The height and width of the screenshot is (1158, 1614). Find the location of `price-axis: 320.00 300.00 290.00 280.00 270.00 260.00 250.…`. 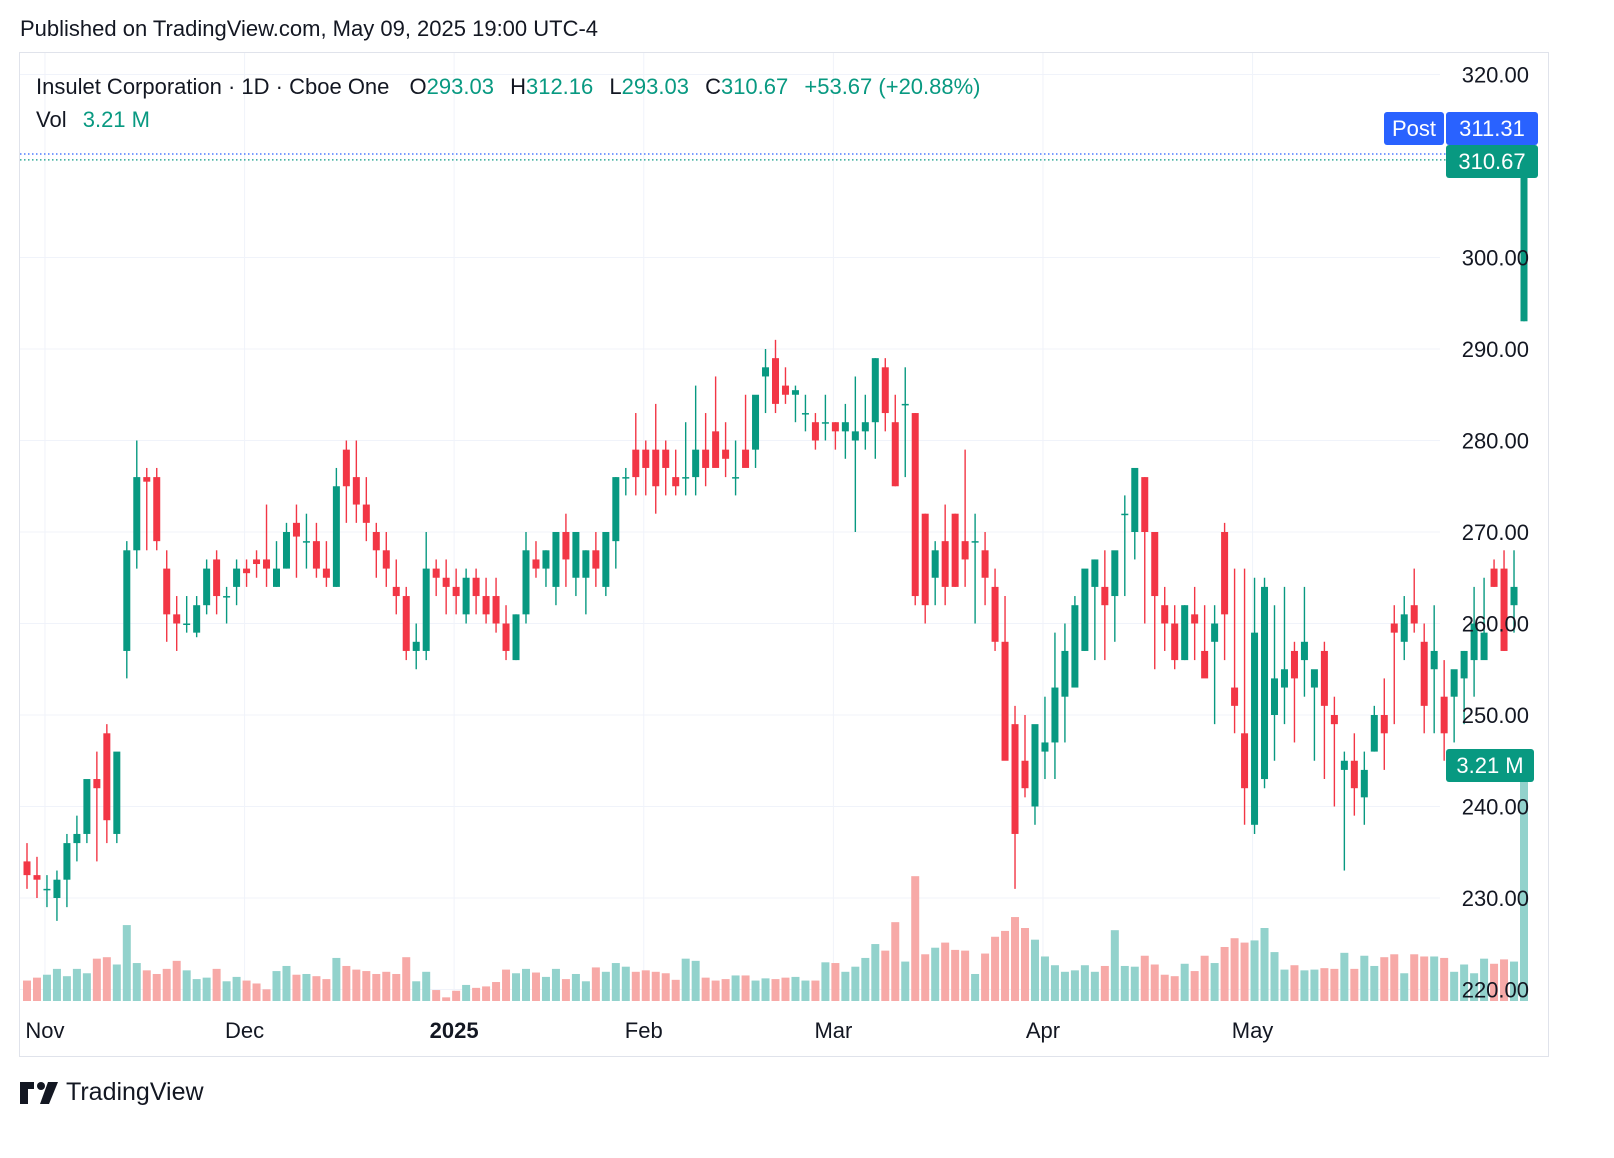

price-axis: 320.00 300.00 290.00 280.00 270.00 260.00 250.… is located at coordinates (1495, 533).